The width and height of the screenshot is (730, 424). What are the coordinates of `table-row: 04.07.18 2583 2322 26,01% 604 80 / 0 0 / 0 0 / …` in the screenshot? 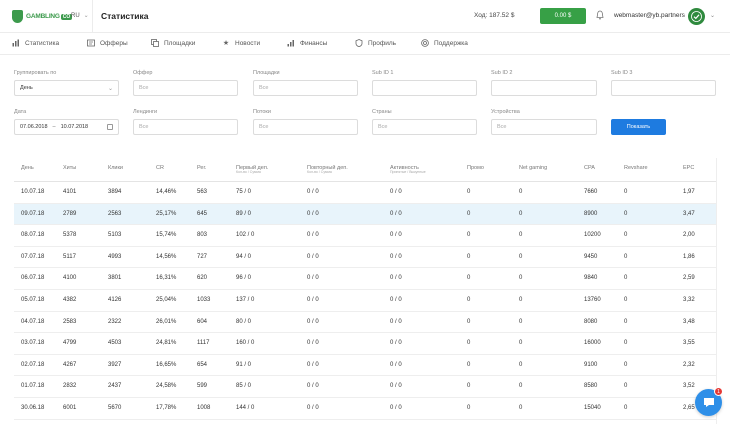 It's located at (365, 323).